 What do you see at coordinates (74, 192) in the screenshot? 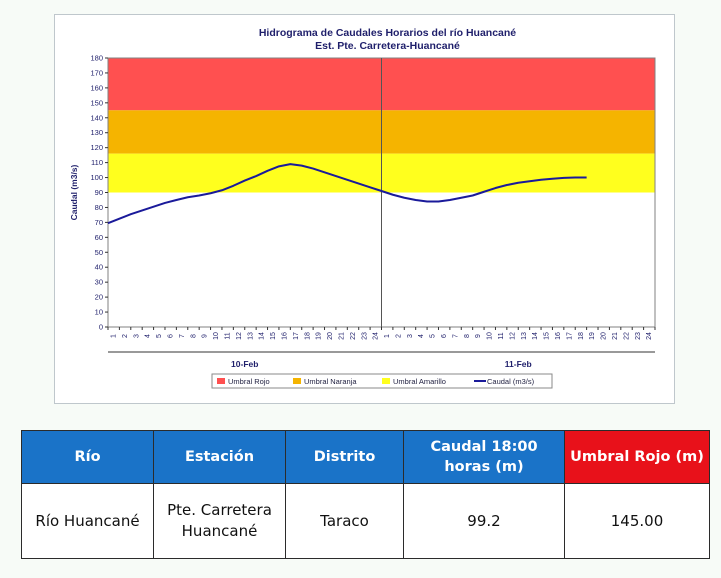
I see `y-axis-label: Caudal (m3/s)` at bounding box center [74, 192].